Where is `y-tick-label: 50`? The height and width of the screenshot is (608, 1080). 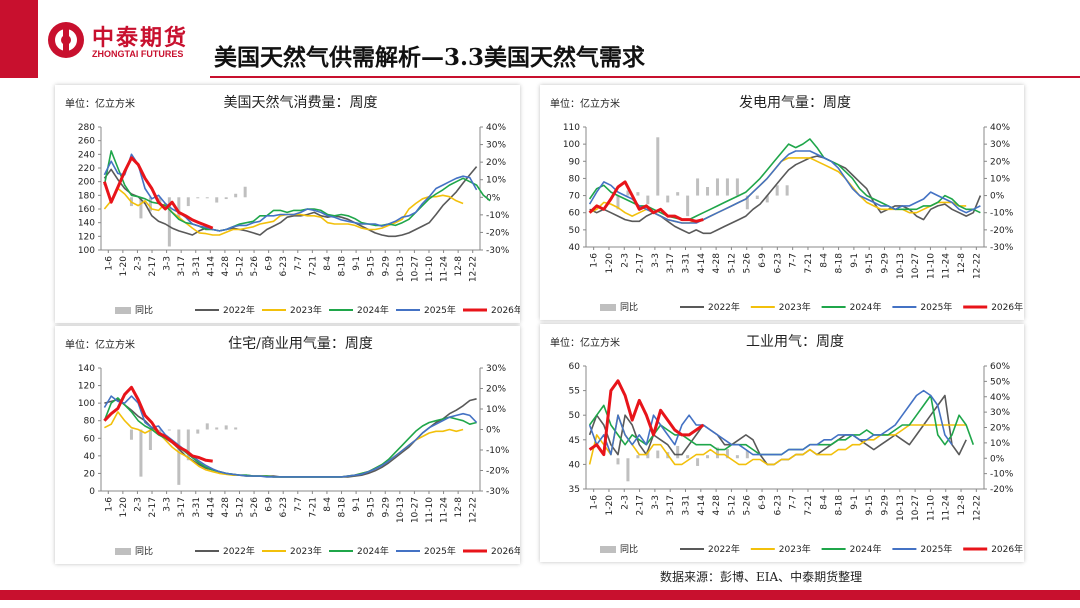 y-tick-label: 50 is located at coordinates (575, 416).